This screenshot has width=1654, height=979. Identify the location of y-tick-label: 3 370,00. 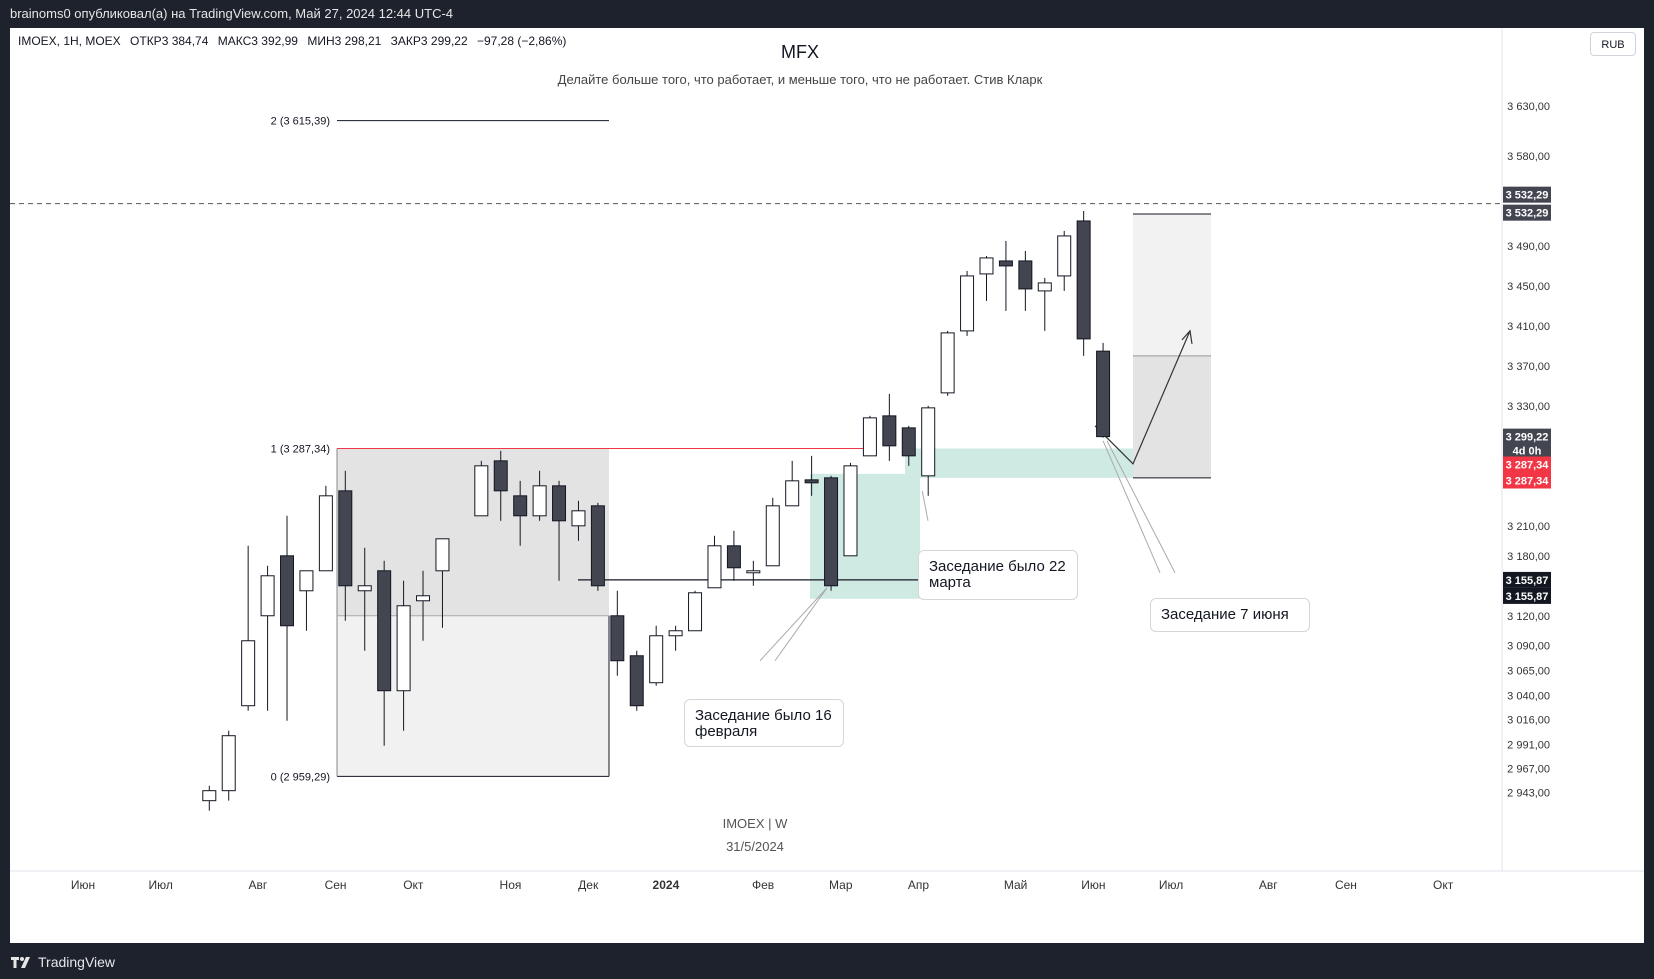
(1528, 367).